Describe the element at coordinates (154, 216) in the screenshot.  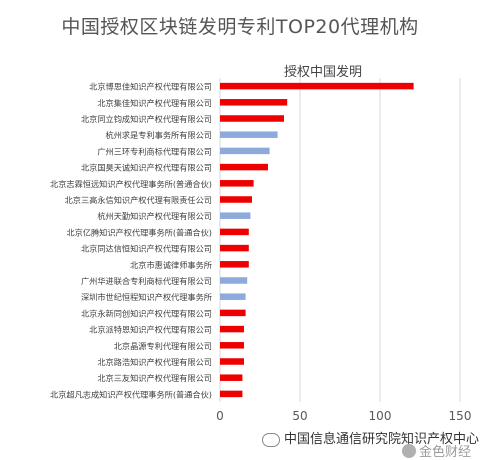
I see `category-label: 杭州天勤知识产权代理有限公司` at that location.